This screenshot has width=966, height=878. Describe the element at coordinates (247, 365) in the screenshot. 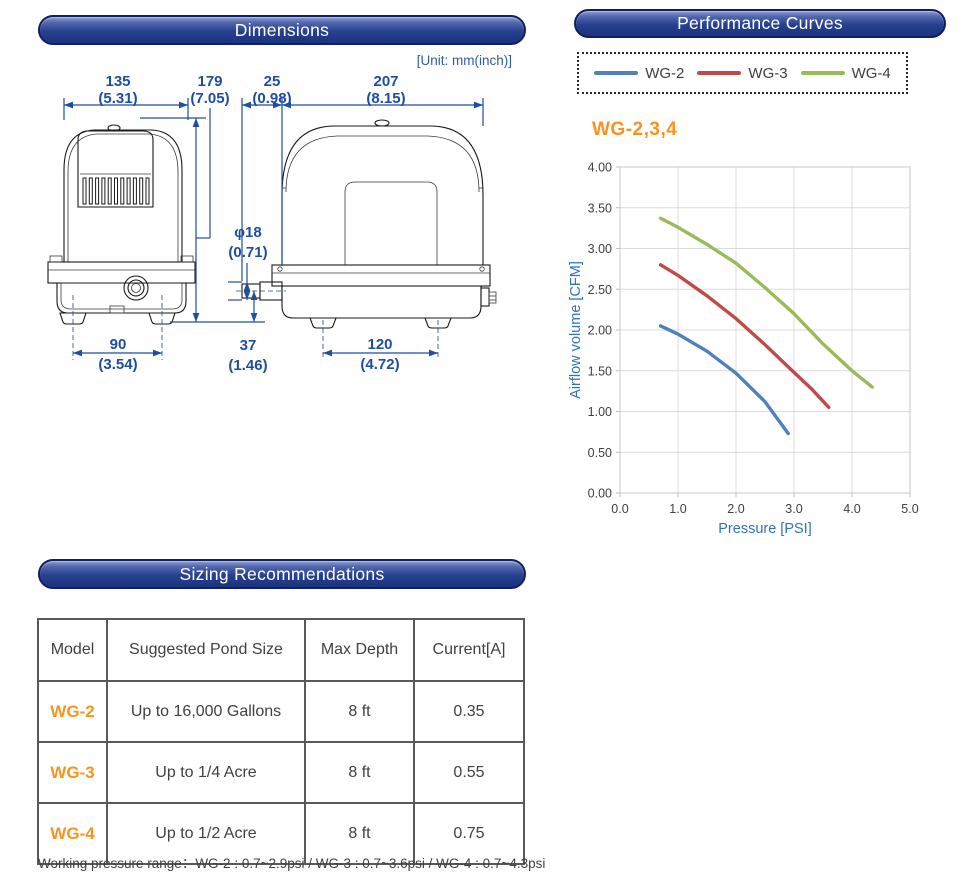

I see `dim-pipe-height-inch: (1.46)` at that location.